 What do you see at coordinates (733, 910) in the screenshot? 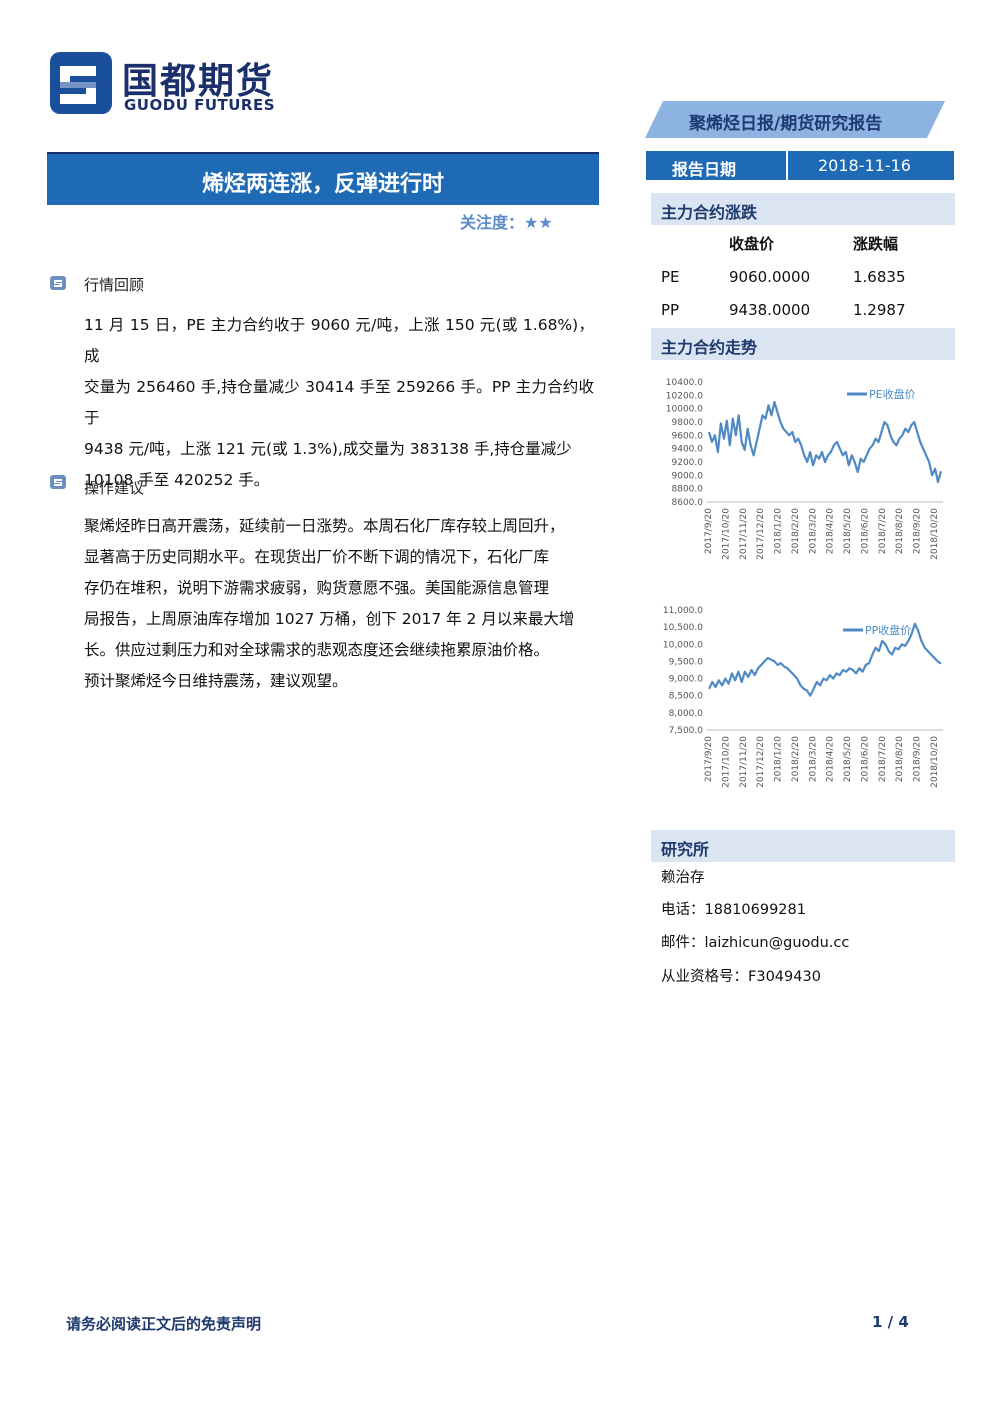
I see `analyst-phone: 电话：18810699281` at bounding box center [733, 910].